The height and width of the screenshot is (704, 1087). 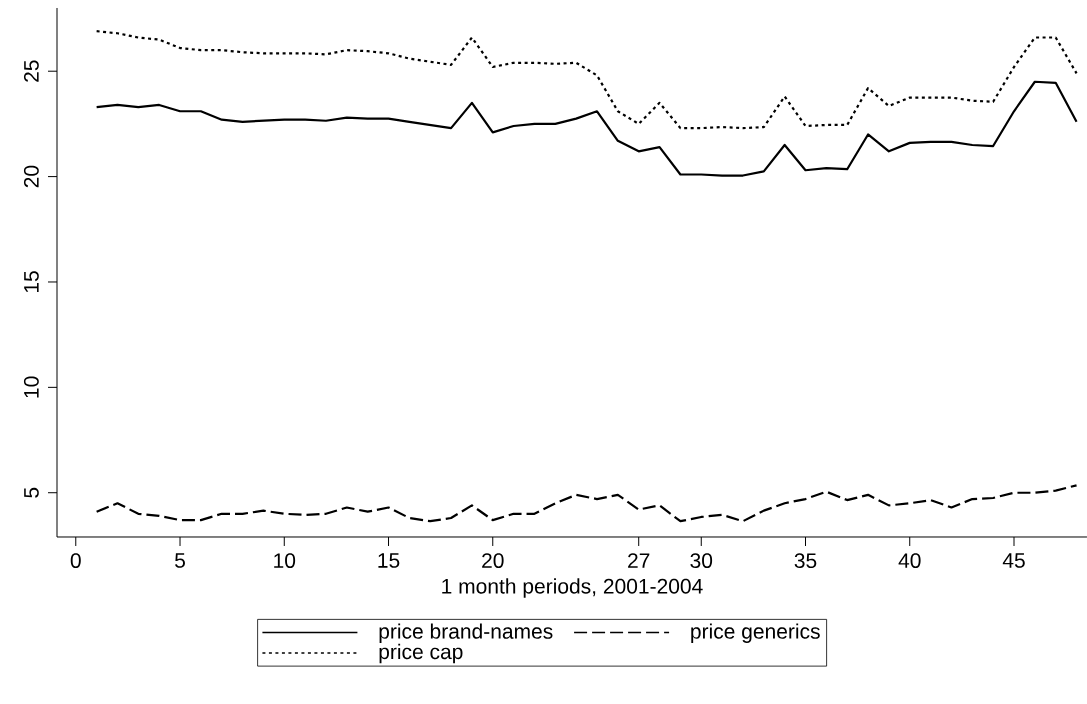 What do you see at coordinates (75, 561) in the screenshot?
I see `x-tick-label: 0` at bounding box center [75, 561].